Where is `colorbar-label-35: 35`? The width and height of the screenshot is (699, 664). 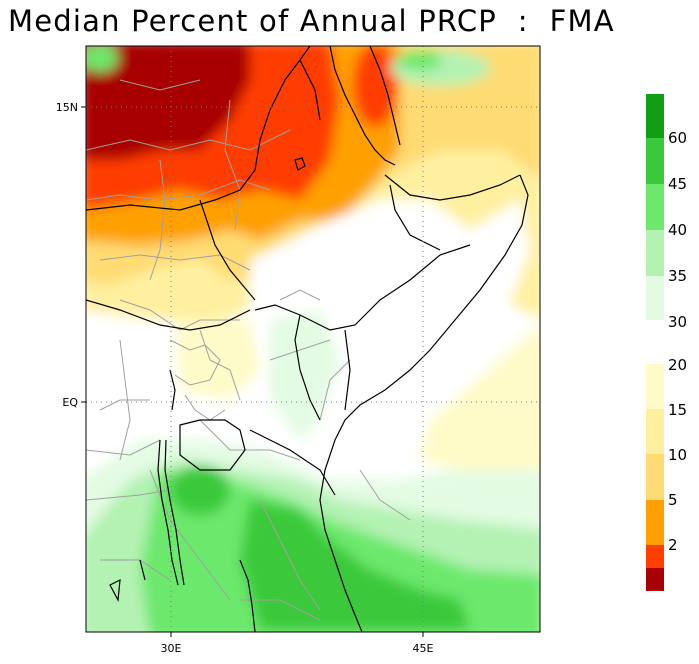
colorbar-label-35: 35 is located at coordinates (677, 276).